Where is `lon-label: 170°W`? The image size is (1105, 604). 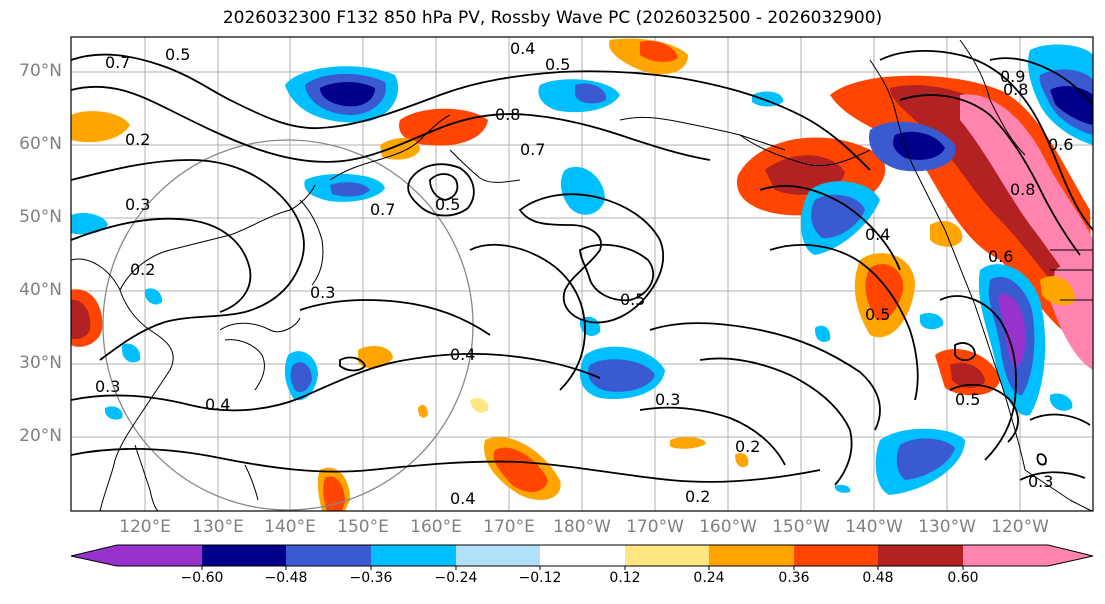
lon-label: 170°W is located at coordinates (655, 527).